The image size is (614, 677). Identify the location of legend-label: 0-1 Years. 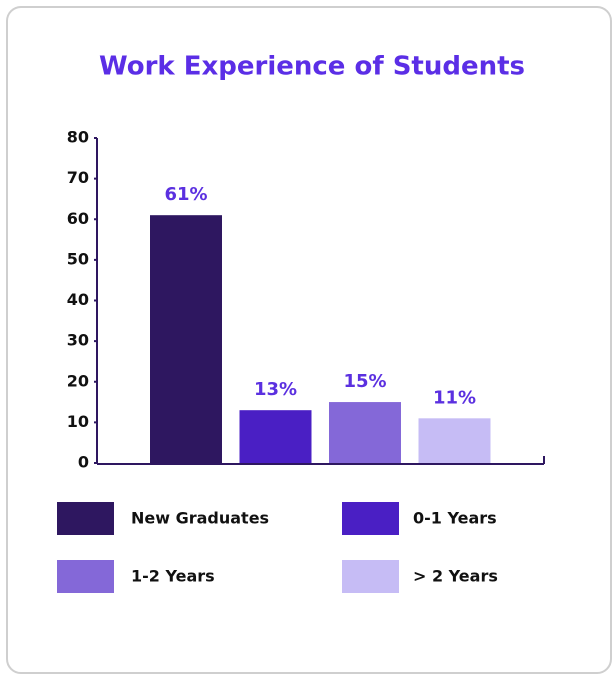
(455, 518).